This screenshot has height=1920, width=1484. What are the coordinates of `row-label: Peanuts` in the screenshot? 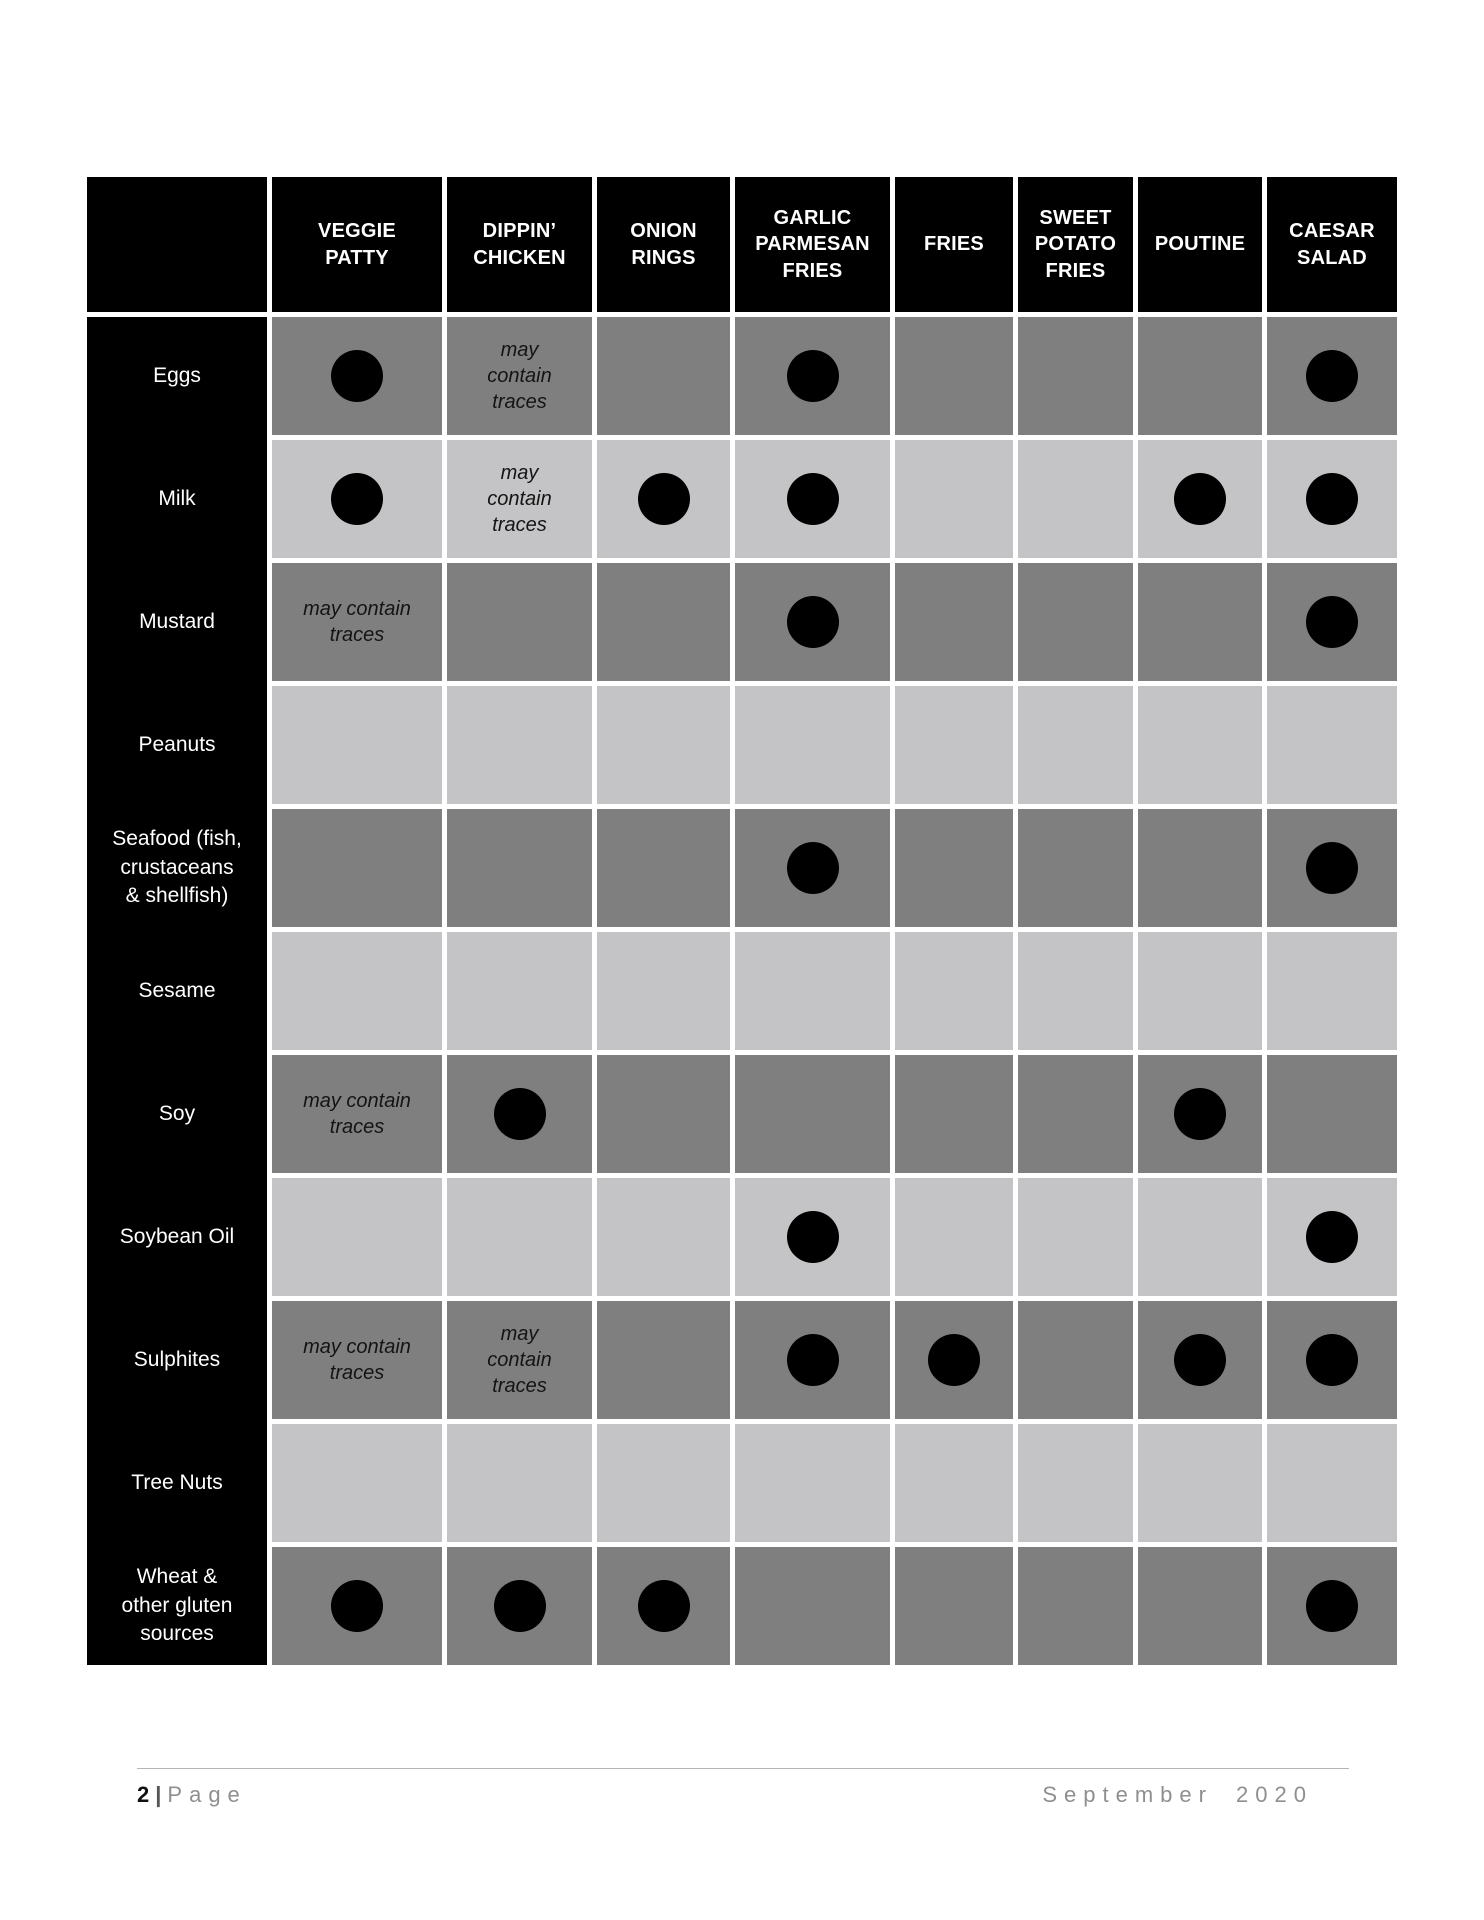 It's located at (177, 747).